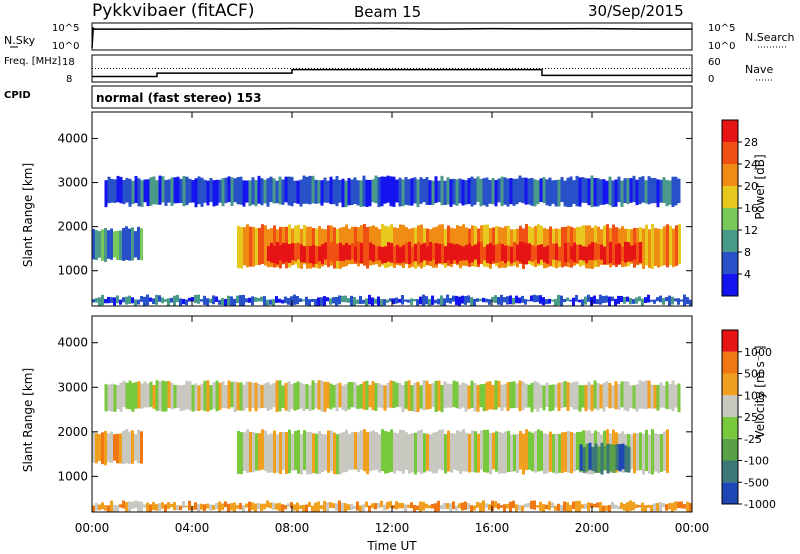 Image resolution: width=800 pixels, height=554 pixels. What do you see at coordinates (72, 387) in the screenshot?
I see `y-tick-label: 3000` at bounding box center [72, 387].